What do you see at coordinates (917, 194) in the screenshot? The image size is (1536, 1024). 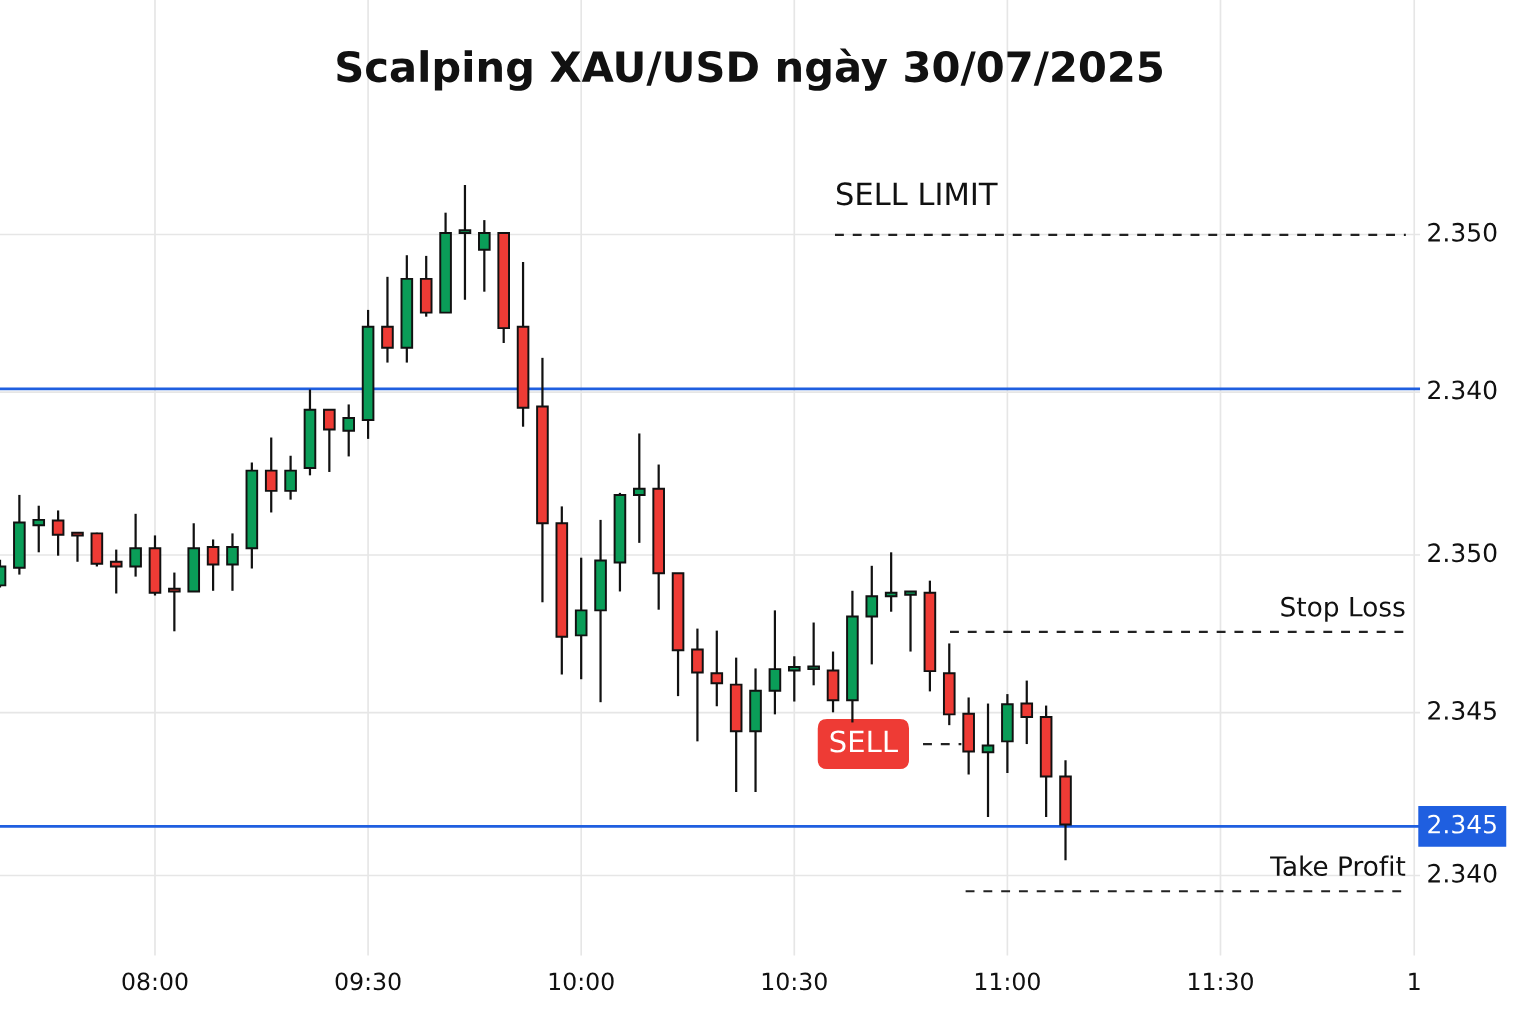 I see `ref-line-label: SELL LIMIT` at bounding box center [917, 194].